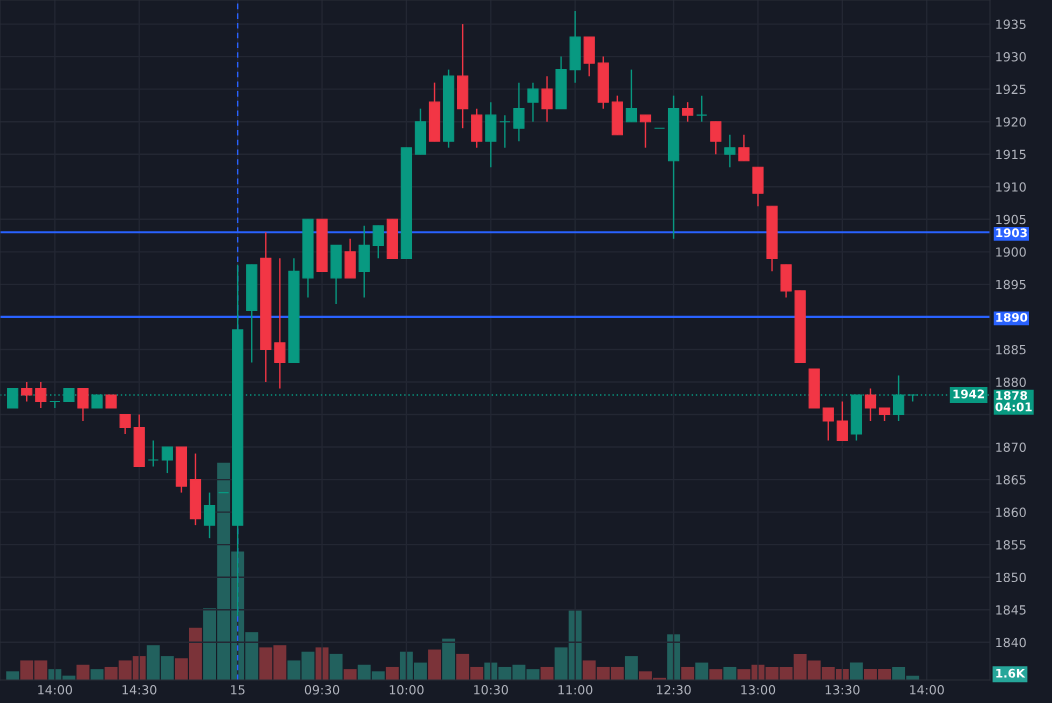  I want to click on y-tick-label: 1895, so click(1011, 284).